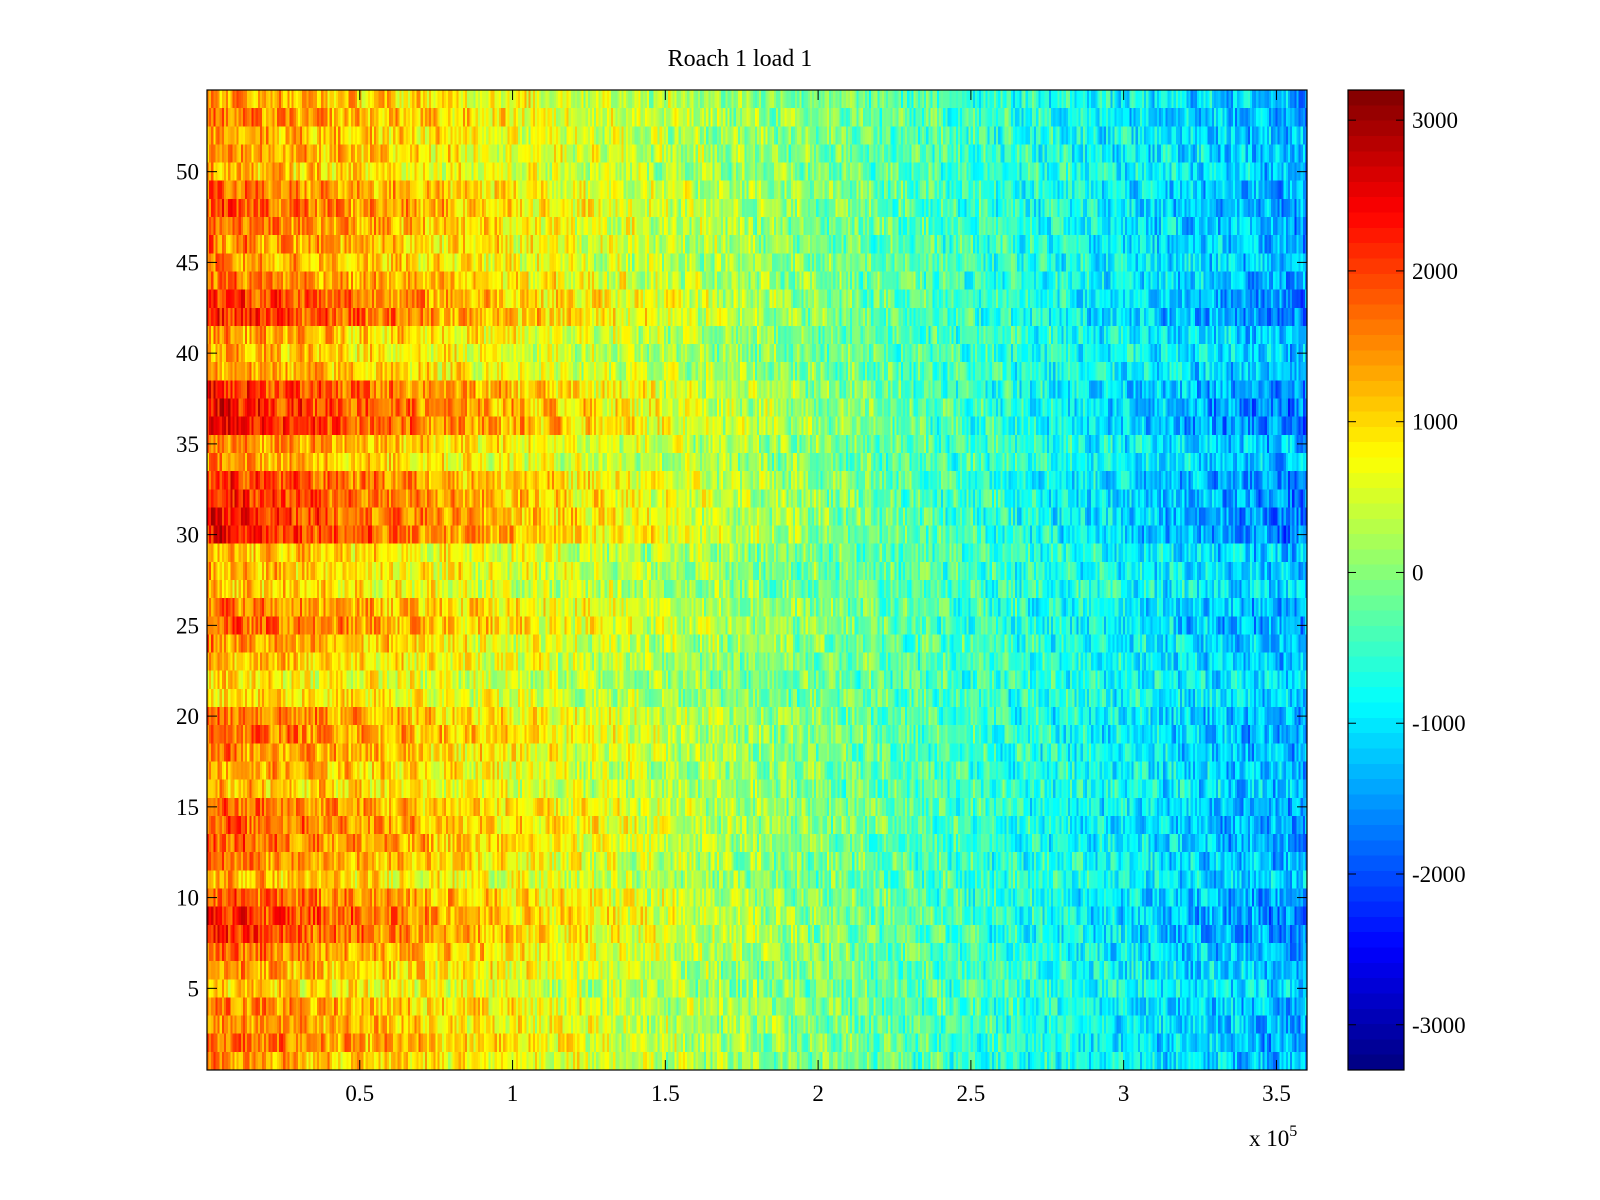 The image size is (1600, 1200). What do you see at coordinates (1124, 1093) in the screenshot?
I see `x-tick-label: 3` at bounding box center [1124, 1093].